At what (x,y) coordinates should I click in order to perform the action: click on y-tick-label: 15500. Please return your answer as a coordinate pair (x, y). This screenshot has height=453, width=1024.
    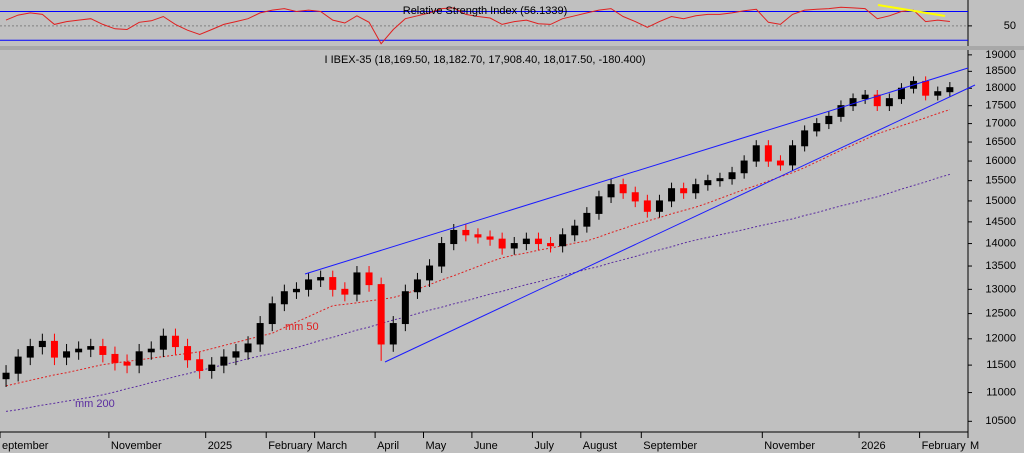
    Looking at the image, I should click on (1000, 181).